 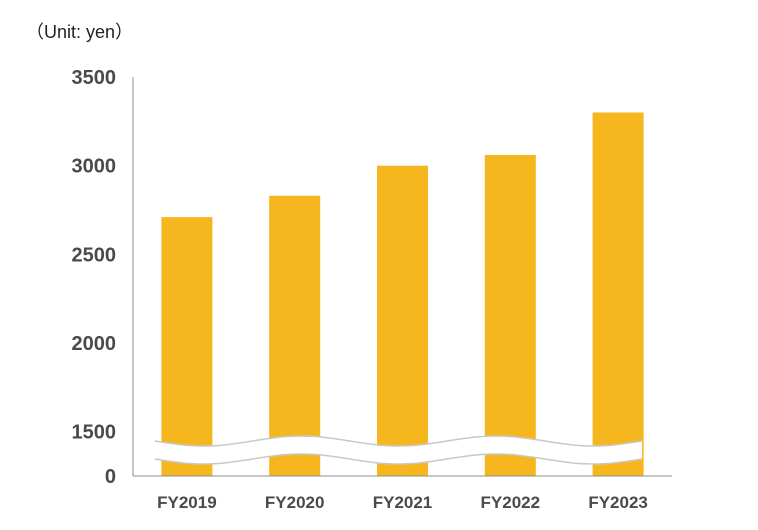 What do you see at coordinates (618, 502) in the screenshot?
I see `x-tick-label-fy2023: FY2023` at bounding box center [618, 502].